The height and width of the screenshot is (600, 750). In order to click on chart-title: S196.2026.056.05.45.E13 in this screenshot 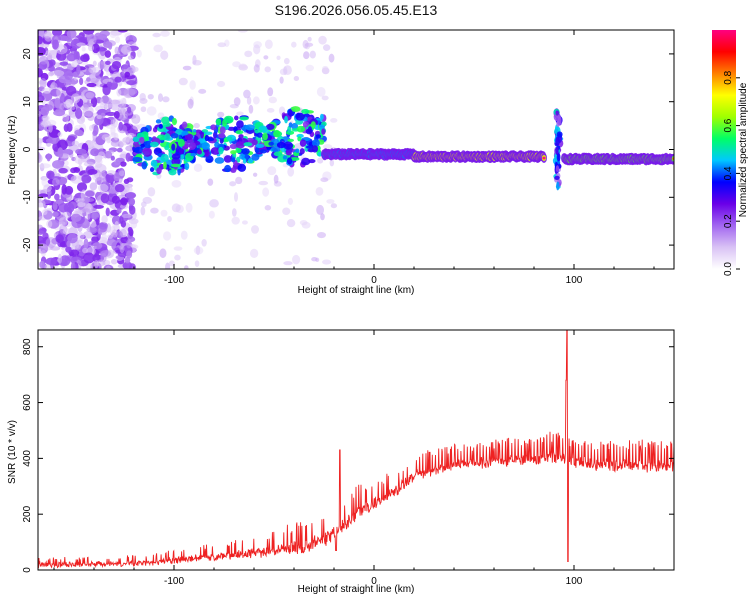, I will do `click(356, 10)`.